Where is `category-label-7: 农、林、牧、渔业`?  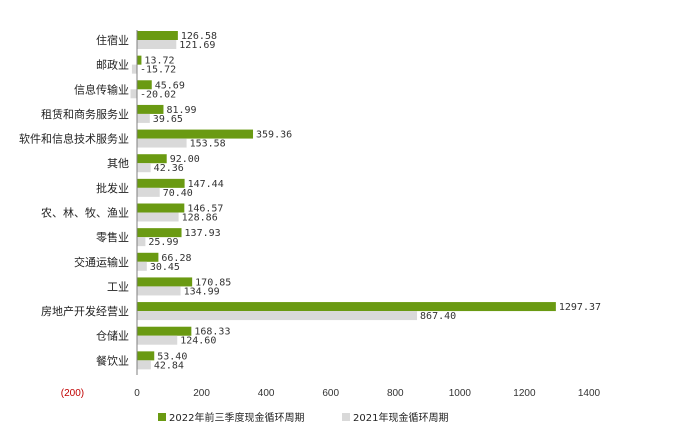
category-label-7: 农、林、牧、渔业 is located at coordinates (85, 213).